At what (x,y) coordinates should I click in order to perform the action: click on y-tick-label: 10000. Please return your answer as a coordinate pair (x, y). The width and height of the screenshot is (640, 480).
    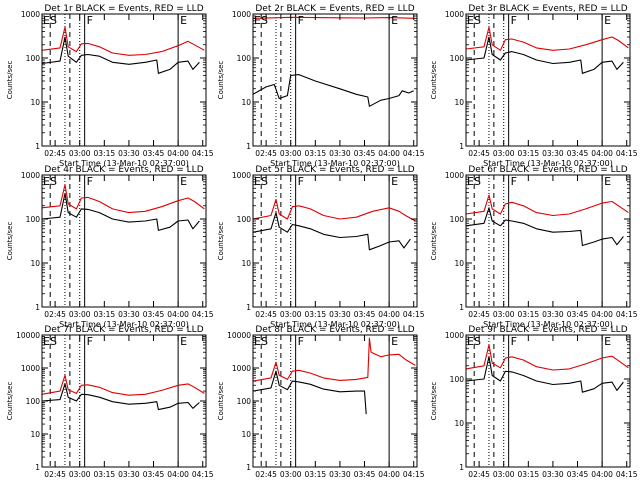
    Looking at the image, I should click on (28, 335).